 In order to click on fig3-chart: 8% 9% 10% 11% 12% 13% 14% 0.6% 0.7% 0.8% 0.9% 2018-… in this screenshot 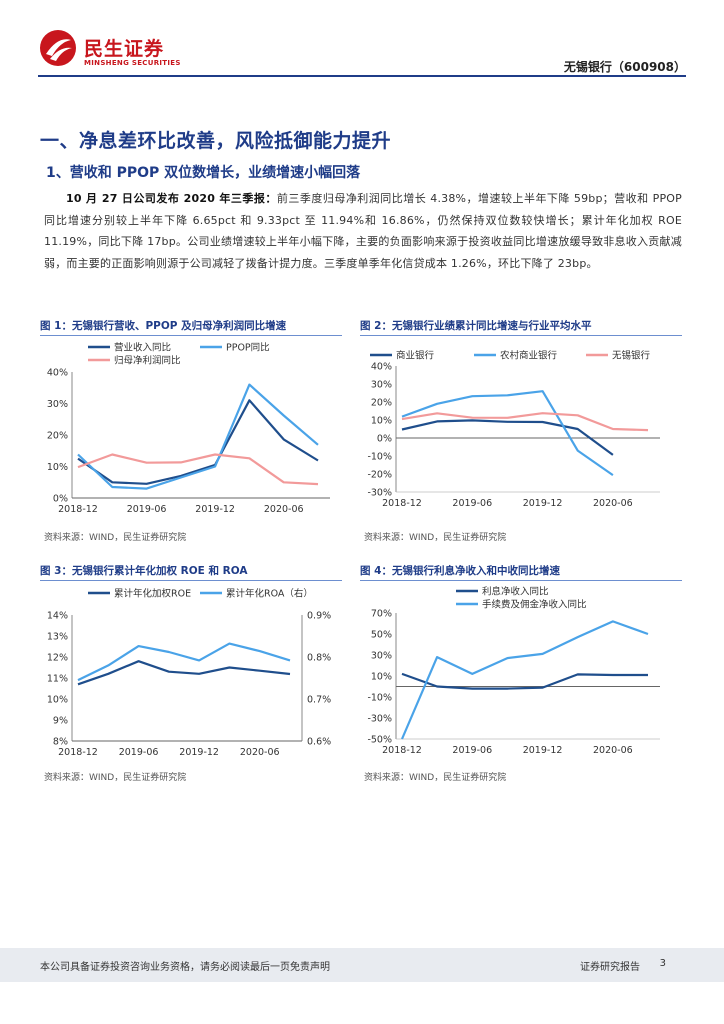, I will do `click(190, 671)`.